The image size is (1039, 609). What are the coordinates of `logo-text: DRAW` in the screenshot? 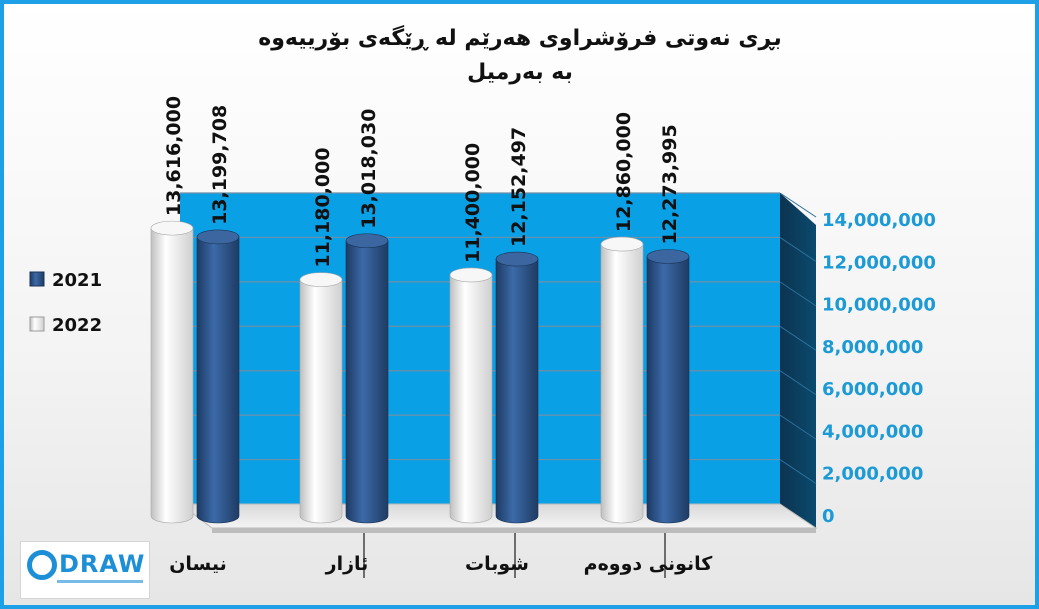 It's located at (102, 564).